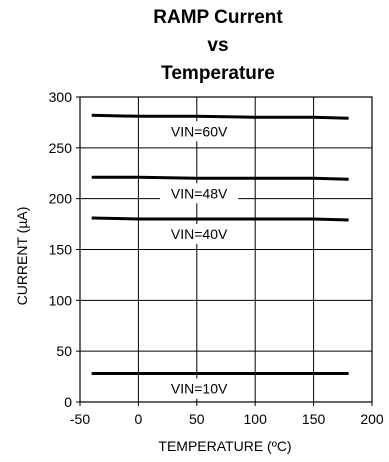 The height and width of the screenshot is (462, 389). Describe the element at coordinates (199, 260) in the screenshot. I see `series-labels: VIN=60V VIN=48V VIN=40V VIN=10V` at that location.